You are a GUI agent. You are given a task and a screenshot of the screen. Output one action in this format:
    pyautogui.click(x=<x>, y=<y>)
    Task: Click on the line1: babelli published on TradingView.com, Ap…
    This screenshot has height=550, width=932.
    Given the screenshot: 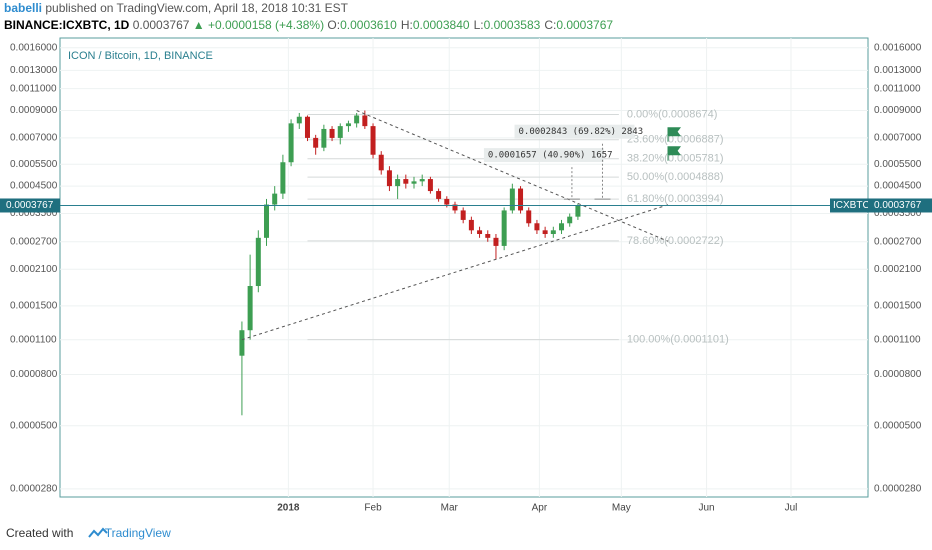 What is the action you would take?
    pyautogui.click(x=310, y=8)
    